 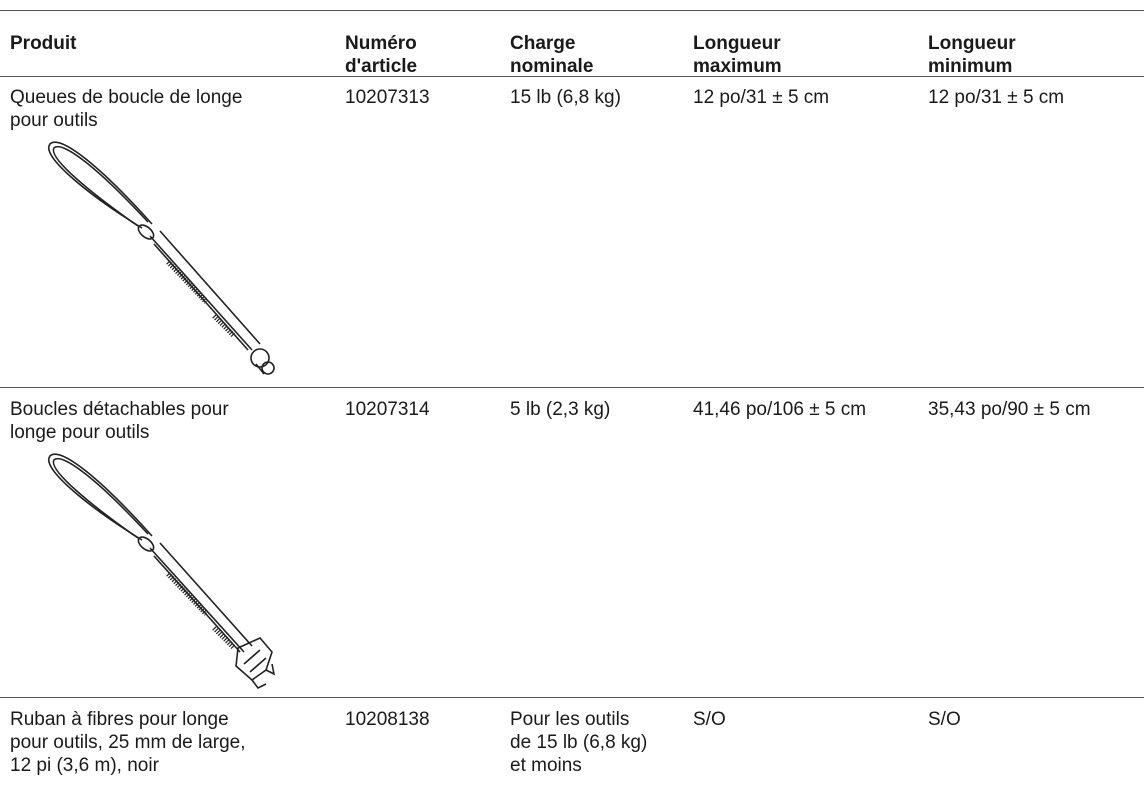 I want to click on cell-text: Ruban à fibres pour longe, so click(x=119, y=719).